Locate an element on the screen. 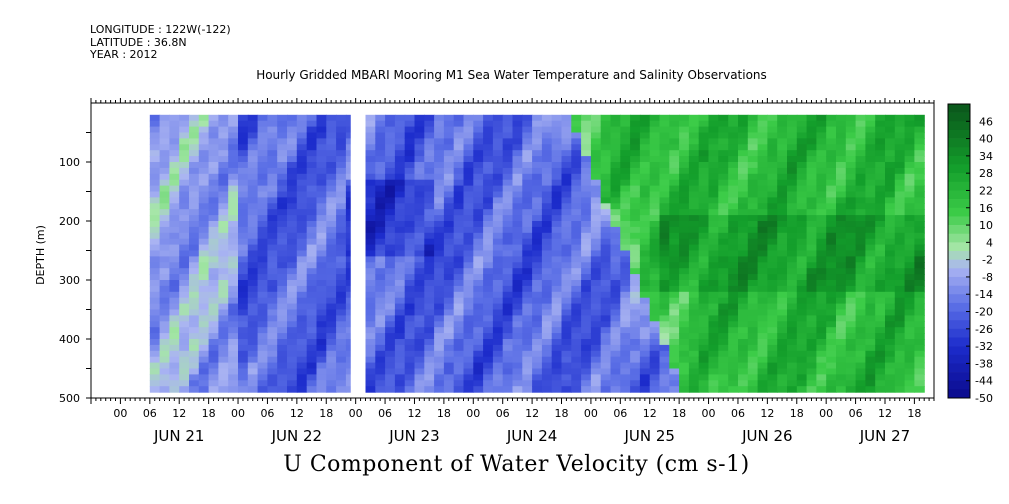 The image size is (1009, 504). x-hour-label: 06 is located at coordinates (738, 413).